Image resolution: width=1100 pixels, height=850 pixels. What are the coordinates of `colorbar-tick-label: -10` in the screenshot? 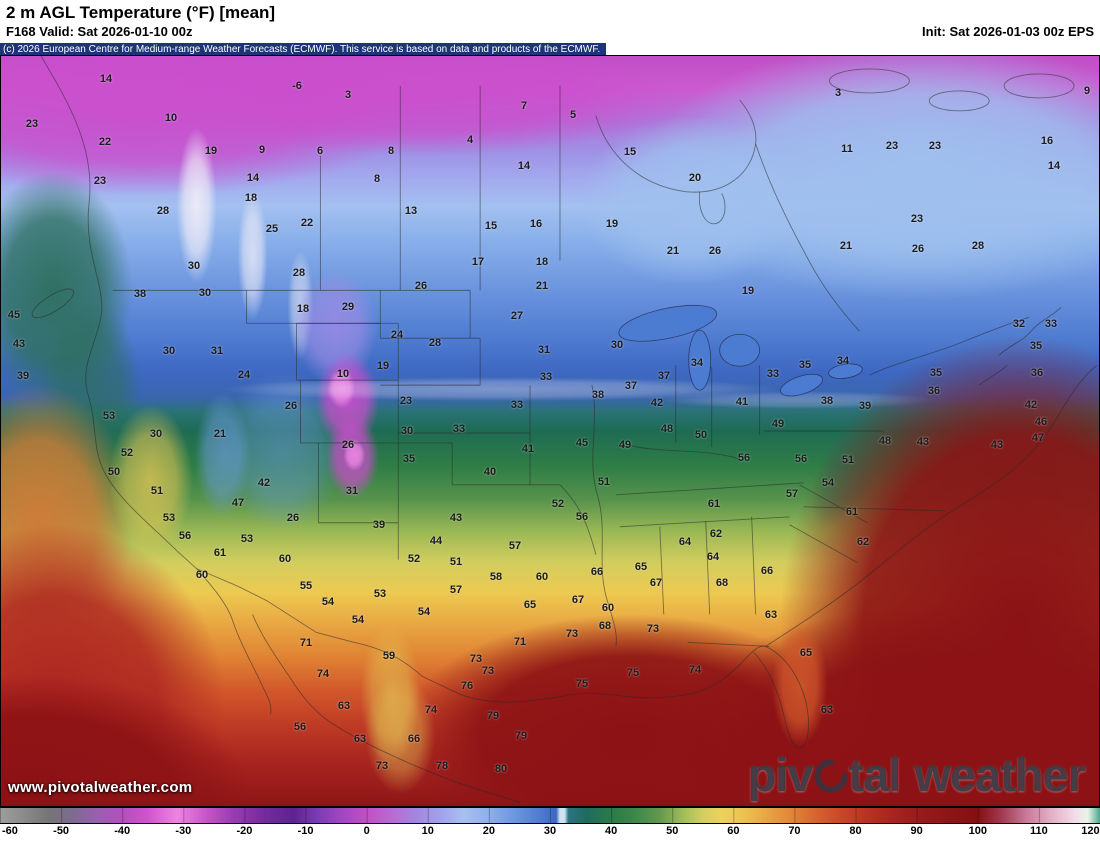 It's located at (305, 831).